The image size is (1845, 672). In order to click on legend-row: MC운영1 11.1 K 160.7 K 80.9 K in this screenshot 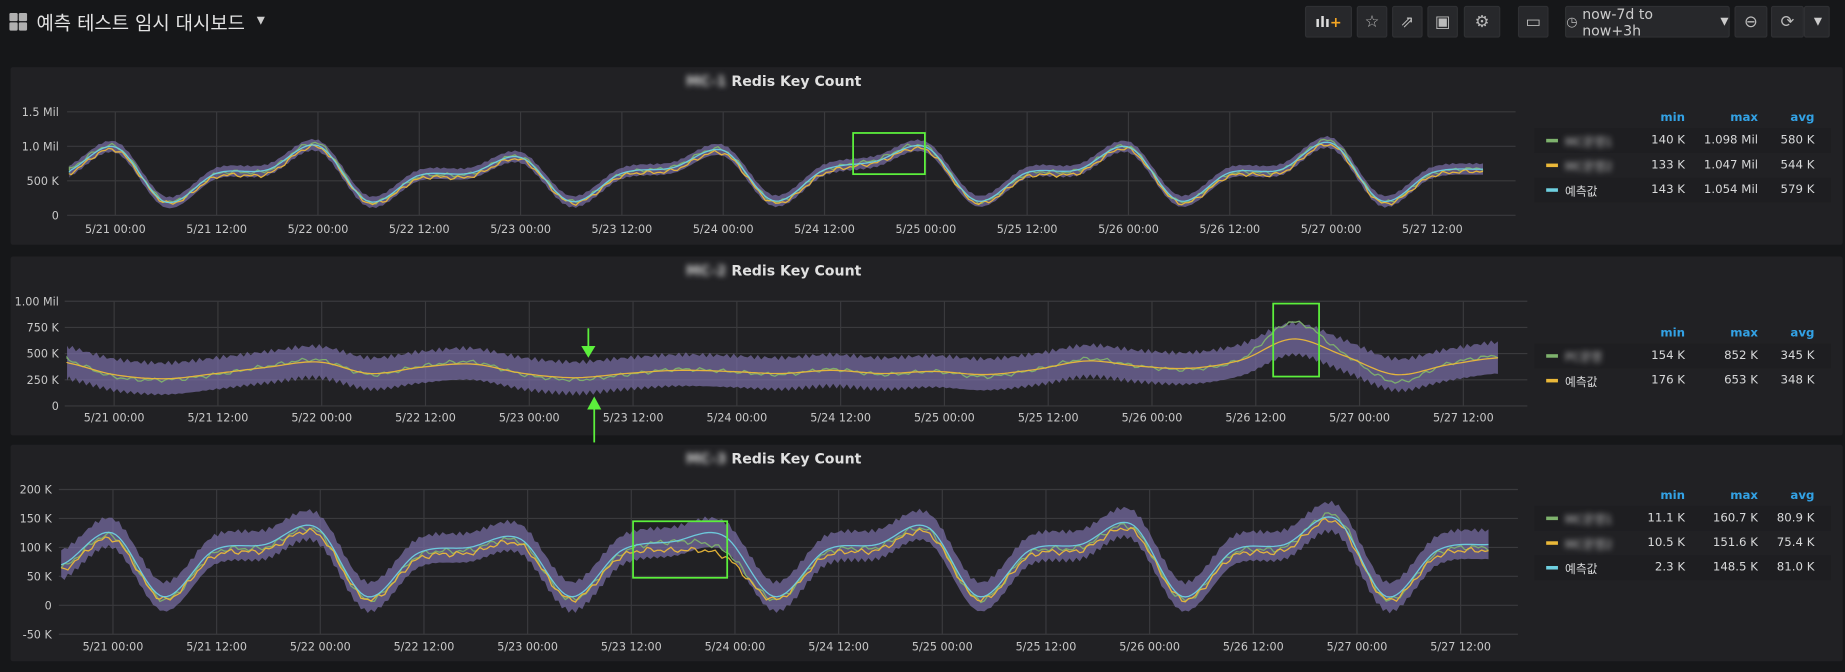, I will do `click(1682, 518)`.